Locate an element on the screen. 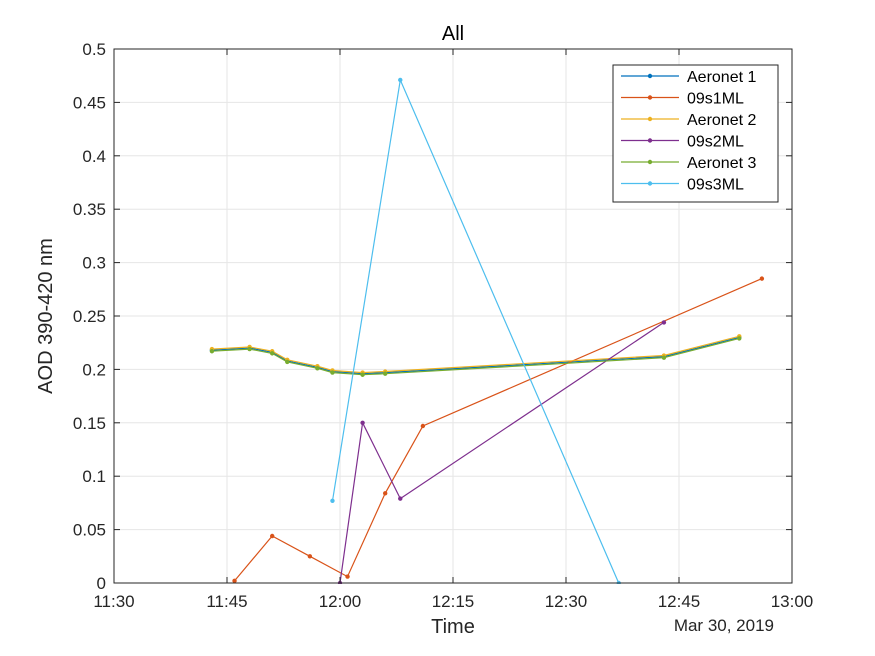 The image size is (875, 656). chart-title: All is located at coordinates (453, 34).